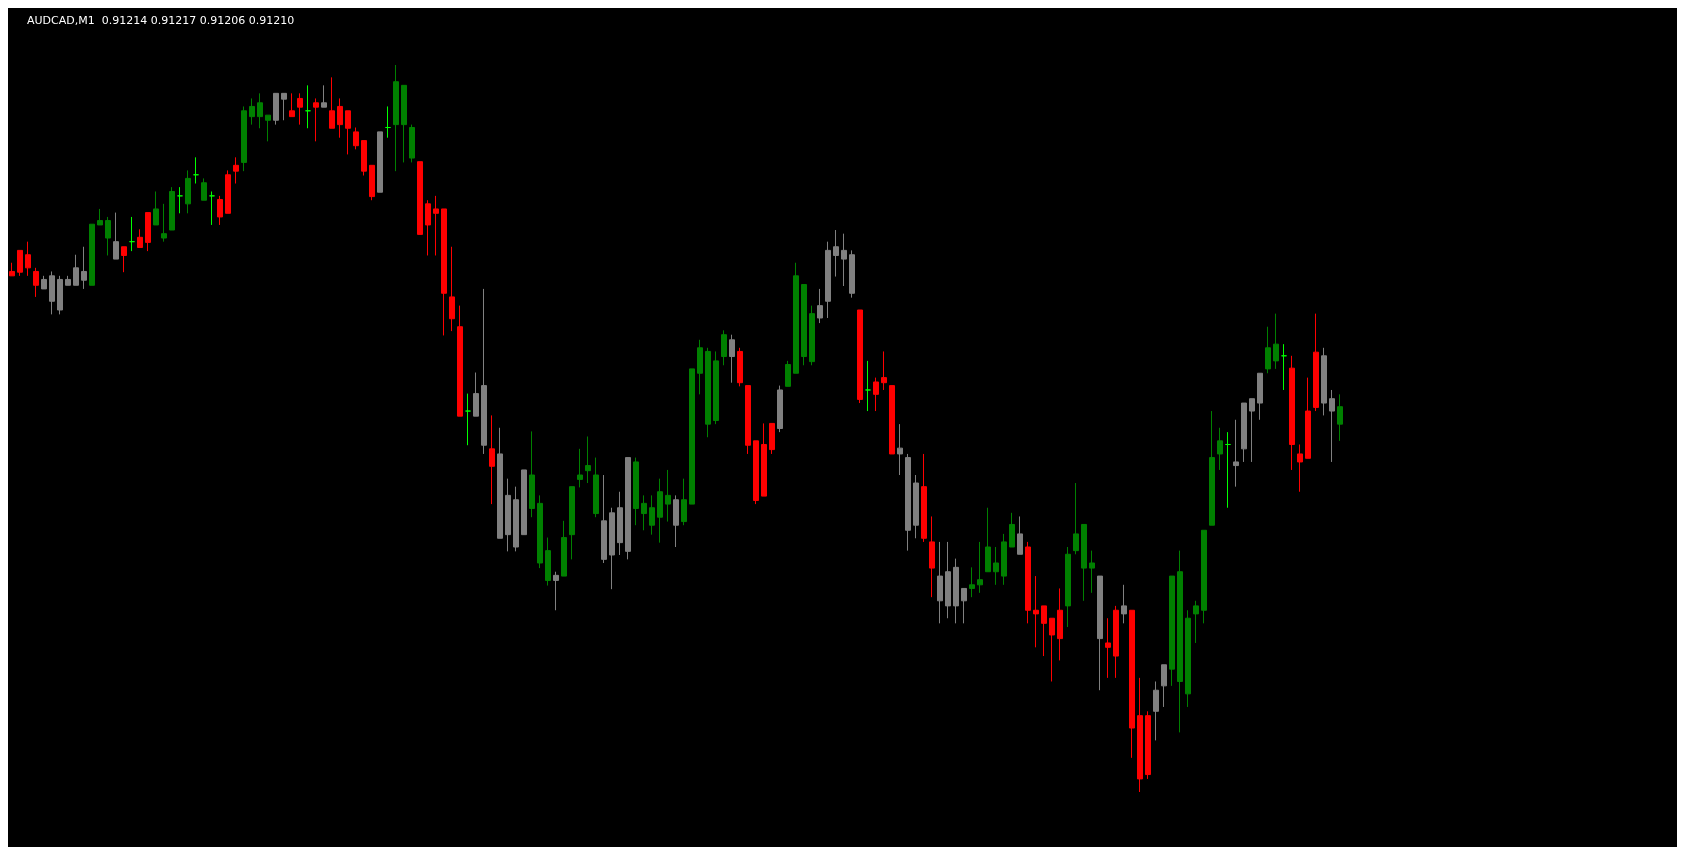  I want to click on chart-title: AUDCAD,M1 0.91214 0.91217 0.91206 0.91210, so click(161, 20).